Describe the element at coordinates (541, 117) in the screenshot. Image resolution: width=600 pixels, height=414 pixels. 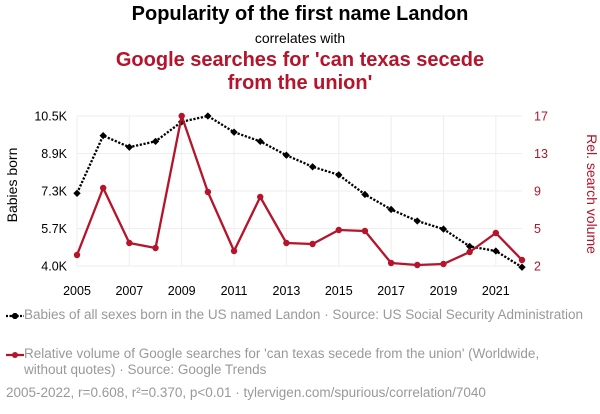
I see `y-right-tick-label: 17` at that location.